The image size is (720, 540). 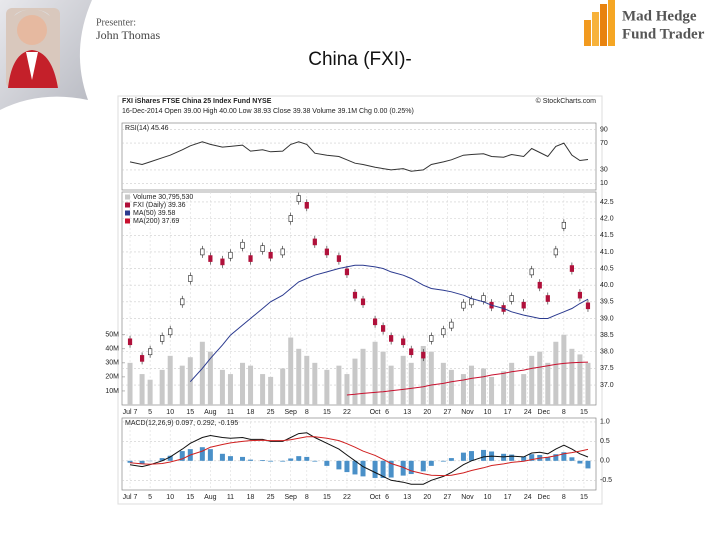 What do you see at coordinates (607, 335) in the screenshot?
I see `y-tick-label: 38.5` at bounding box center [607, 335].